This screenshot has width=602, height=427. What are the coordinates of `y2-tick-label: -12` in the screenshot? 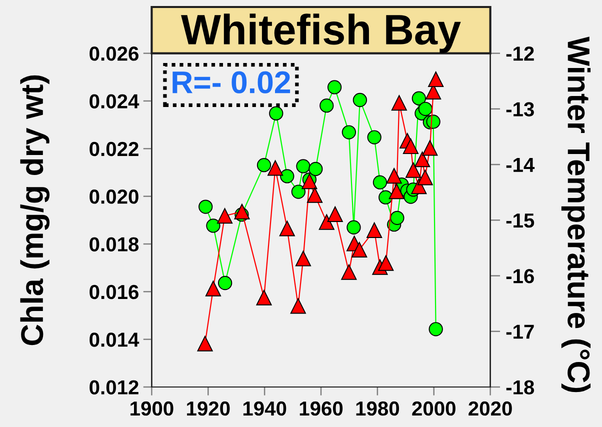 It's located at (520, 53).